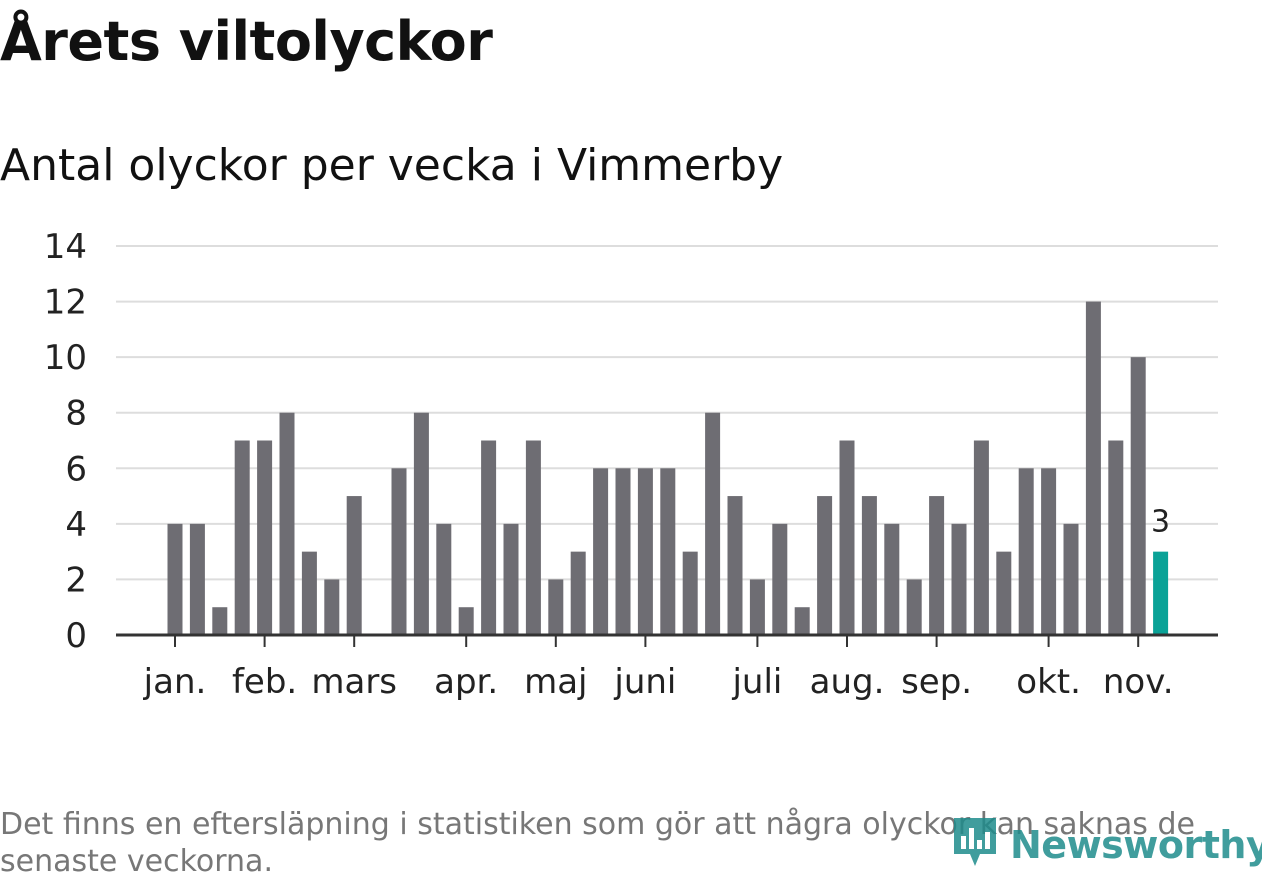 The width and height of the screenshot is (1262, 880). Describe the element at coordinates (246, 41) in the screenshot. I see `chart-title: Årets viltolyckor` at that location.